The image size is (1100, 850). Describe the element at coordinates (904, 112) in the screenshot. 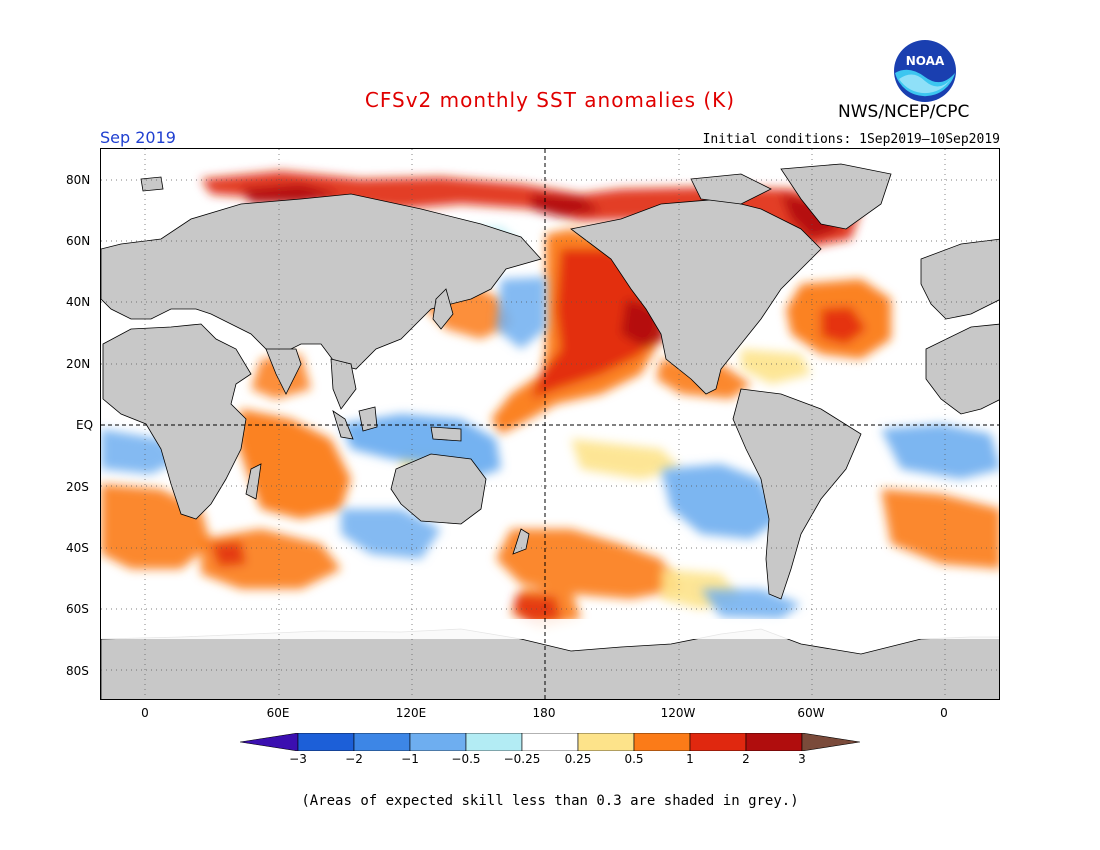

I see `agency-label: NWS/NCEP/CPC` at that location.